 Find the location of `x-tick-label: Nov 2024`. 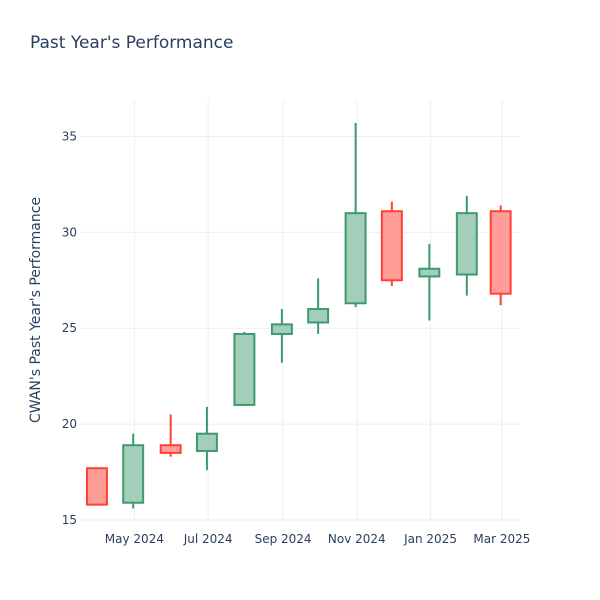

x-tick-label: Nov 2024 is located at coordinates (357, 539).